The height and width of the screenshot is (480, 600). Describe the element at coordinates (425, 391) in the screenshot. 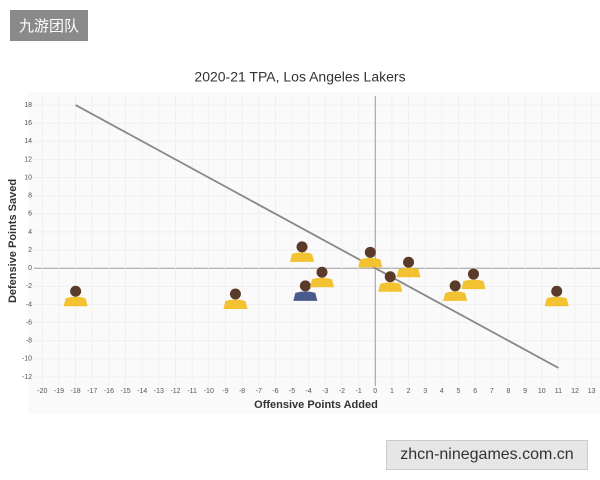

I see `x-tick-label: 3` at that location.